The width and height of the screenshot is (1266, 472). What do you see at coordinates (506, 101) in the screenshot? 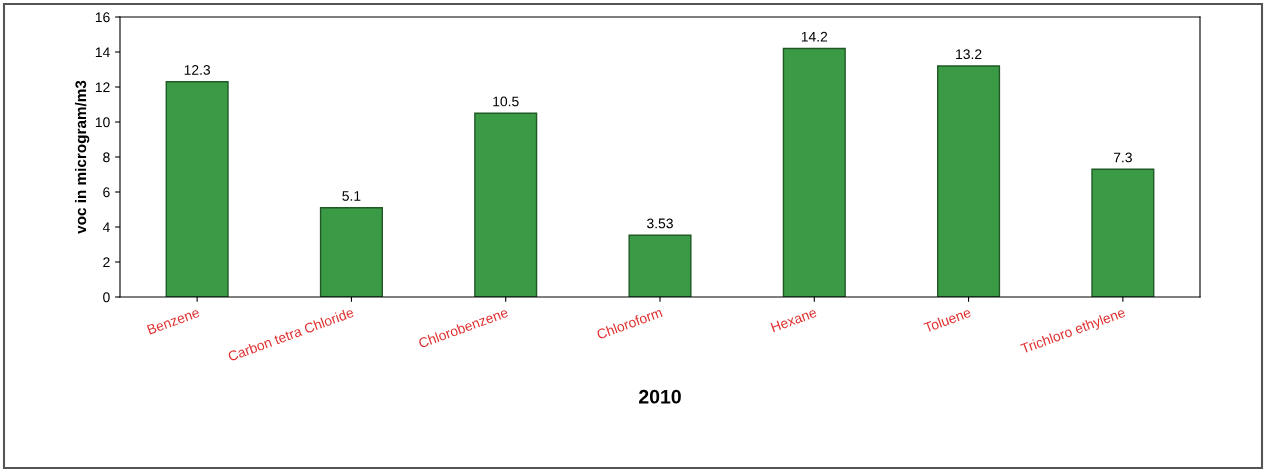
I see `data-label: 10.5` at bounding box center [506, 101].